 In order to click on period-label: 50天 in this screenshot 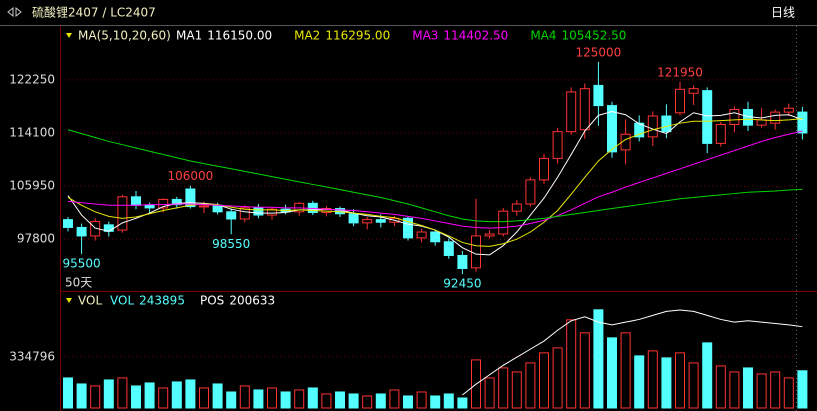, I will do `click(78, 283)`.